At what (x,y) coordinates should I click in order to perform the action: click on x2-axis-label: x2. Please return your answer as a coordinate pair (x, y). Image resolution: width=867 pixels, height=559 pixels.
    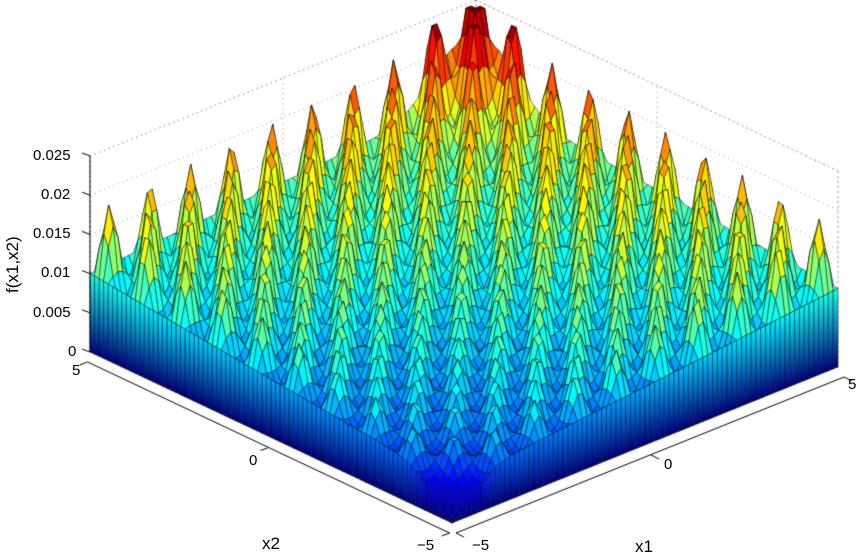
    Looking at the image, I should click on (271, 543).